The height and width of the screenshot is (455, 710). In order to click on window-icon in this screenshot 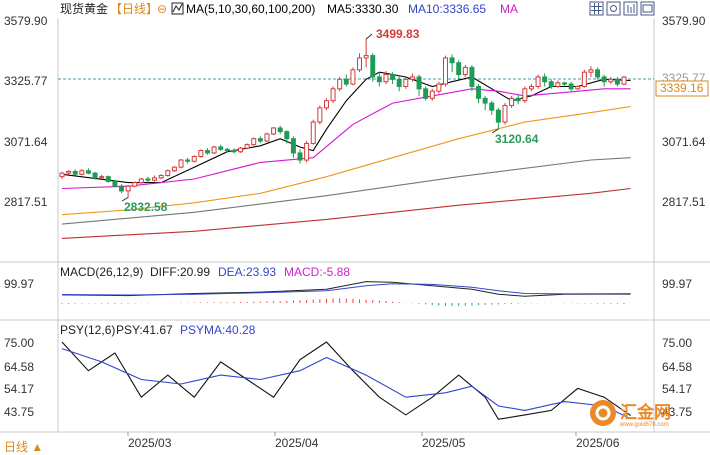, I will do `click(647, 8)`.